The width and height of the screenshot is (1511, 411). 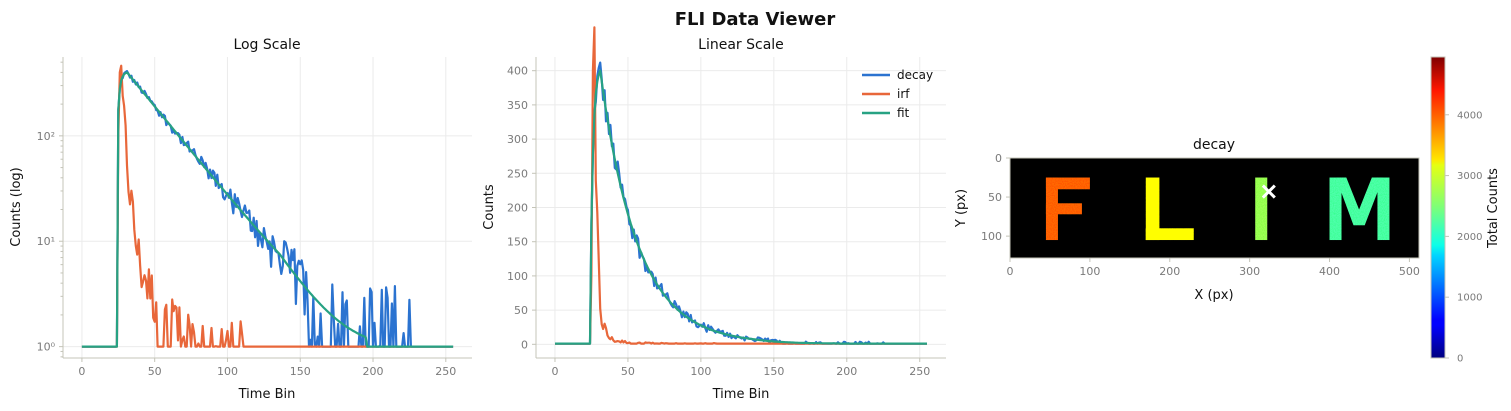 What do you see at coordinates (1169, 271) in the screenshot?
I see `image-x-tick-label: 200` at bounding box center [1169, 271].